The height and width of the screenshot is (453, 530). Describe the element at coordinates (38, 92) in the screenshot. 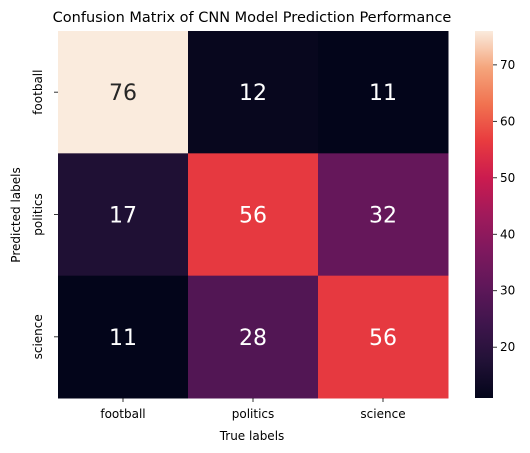

I see `y-tick-label: football` at that location.